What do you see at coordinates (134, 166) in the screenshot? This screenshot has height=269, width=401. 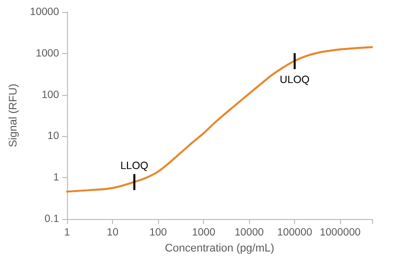 I see `annotation: LLOQ` at bounding box center [134, 166].